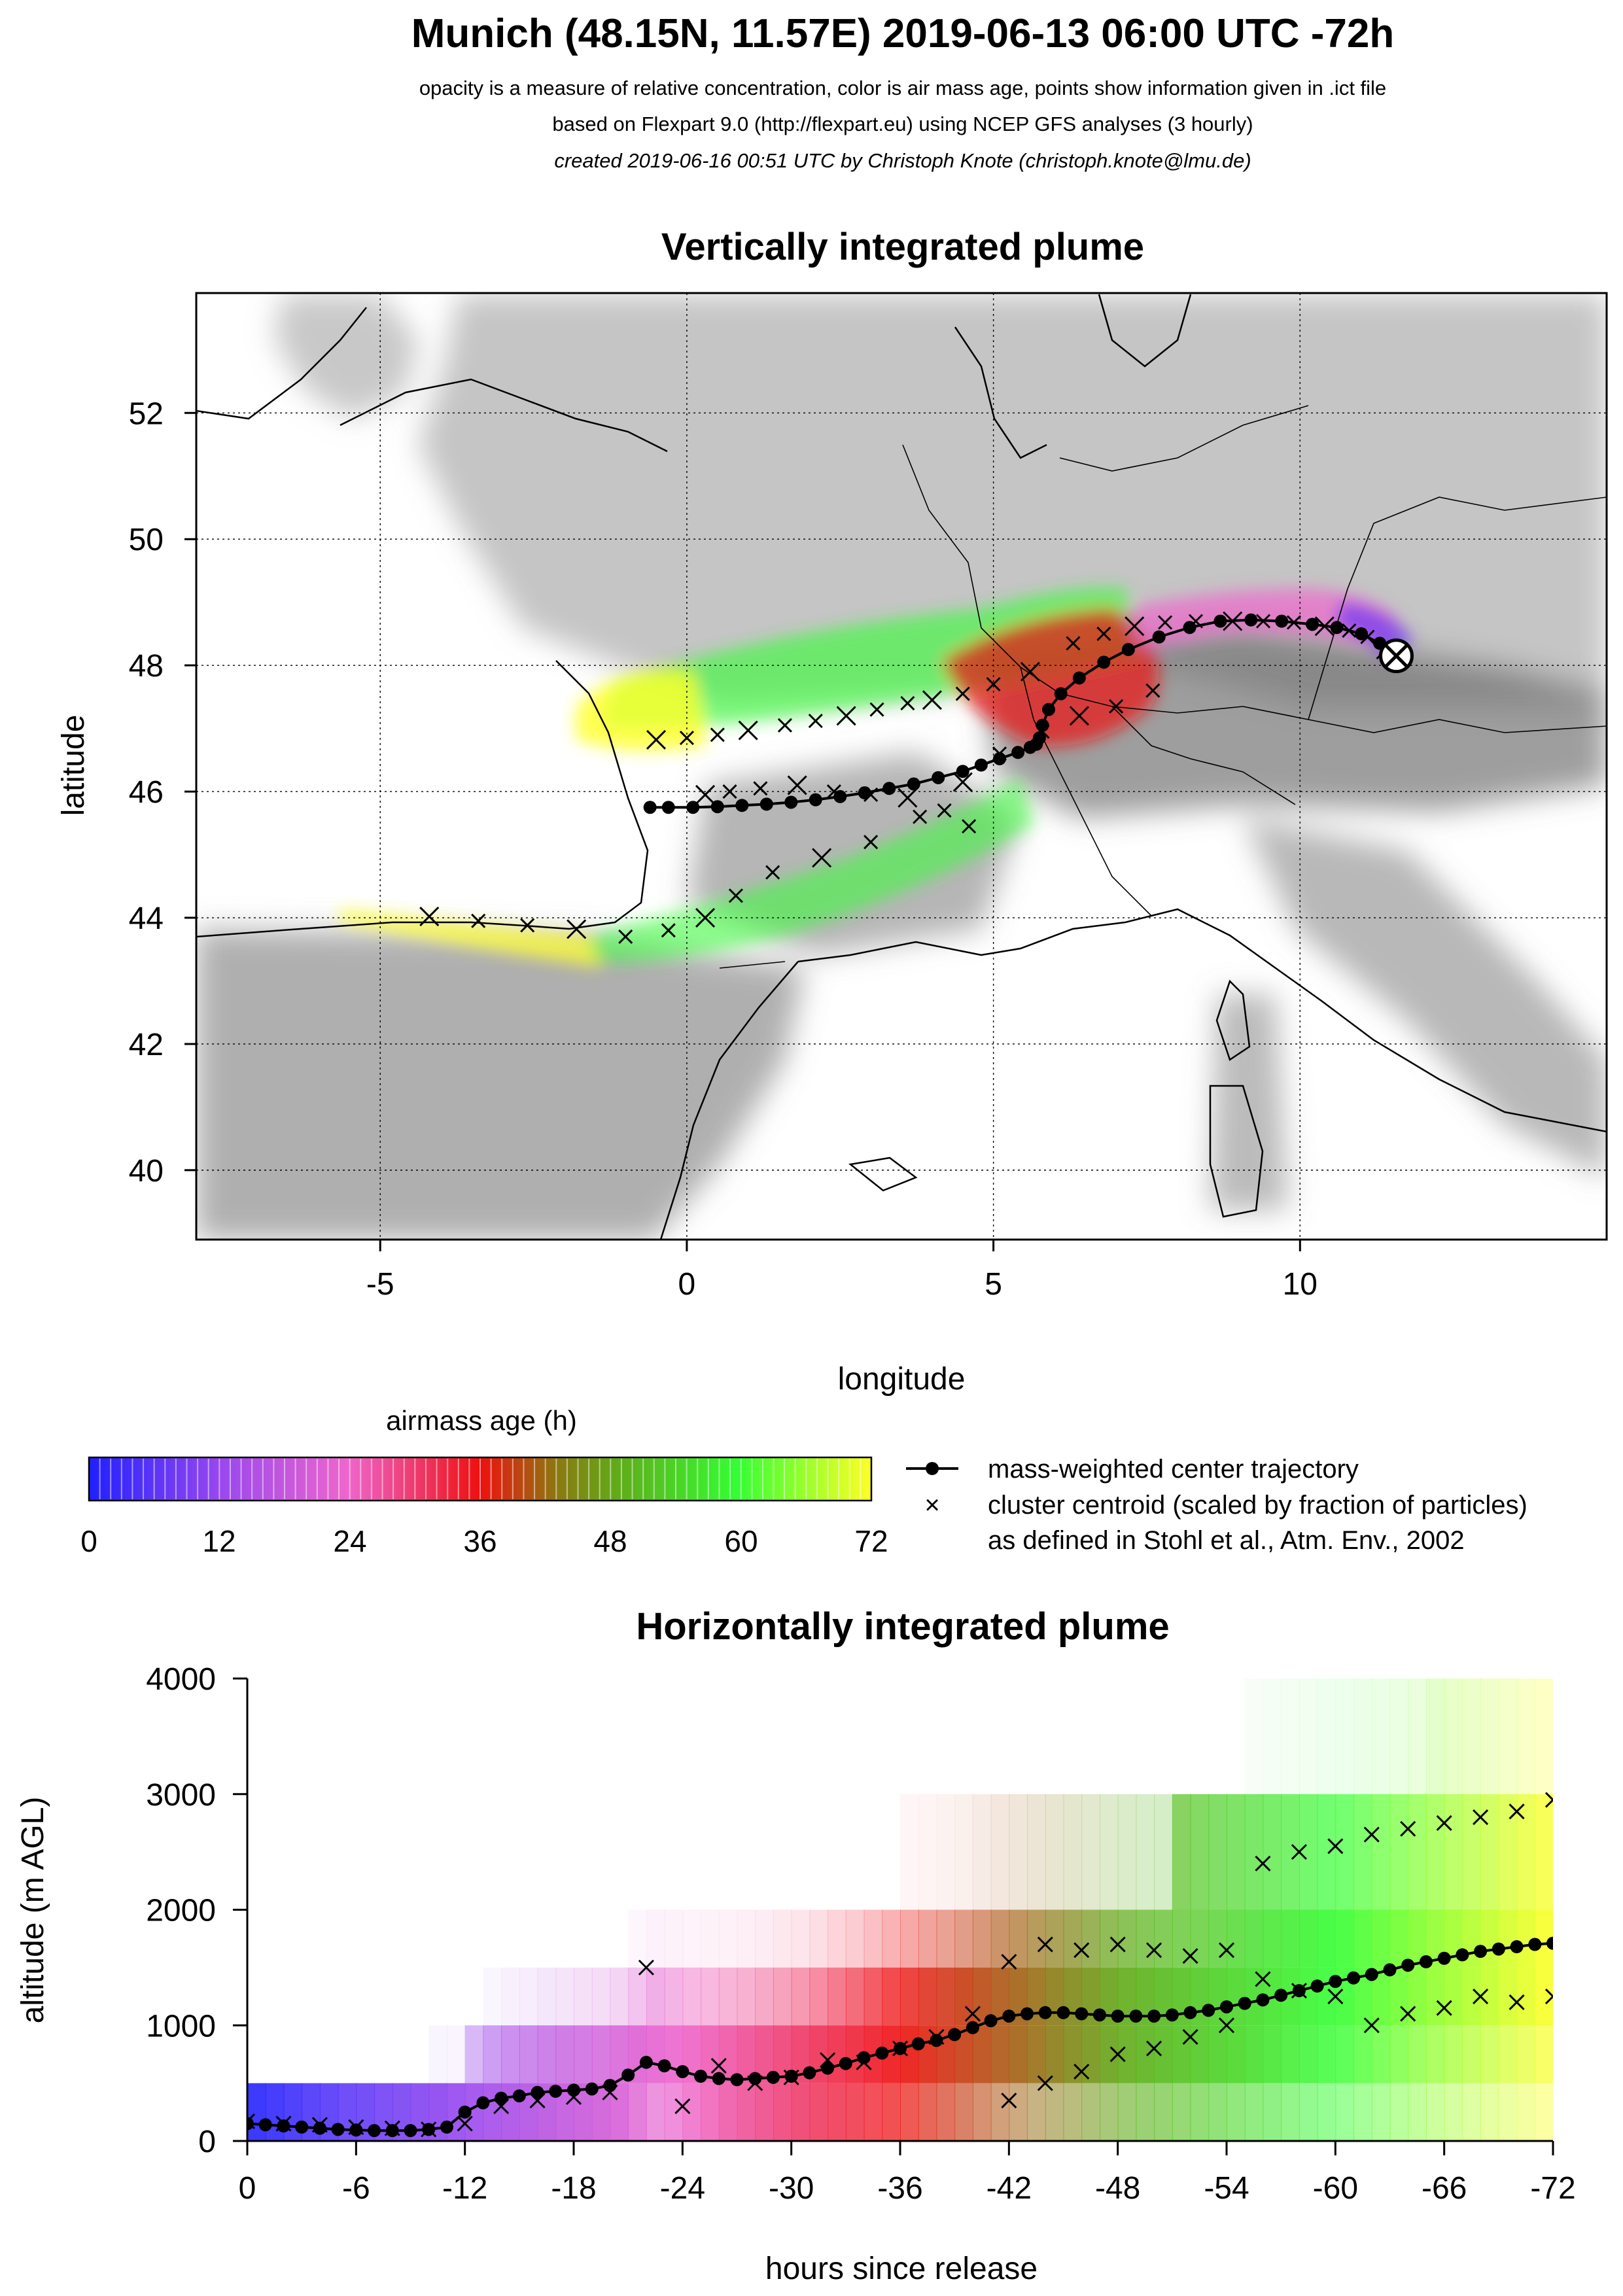 The height and width of the screenshot is (2296, 1623). What do you see at coordinates (901, 2269) in the screenshot?
I see `altitude-x-axis-label: hours since release` at bounding box center [901, 2269].